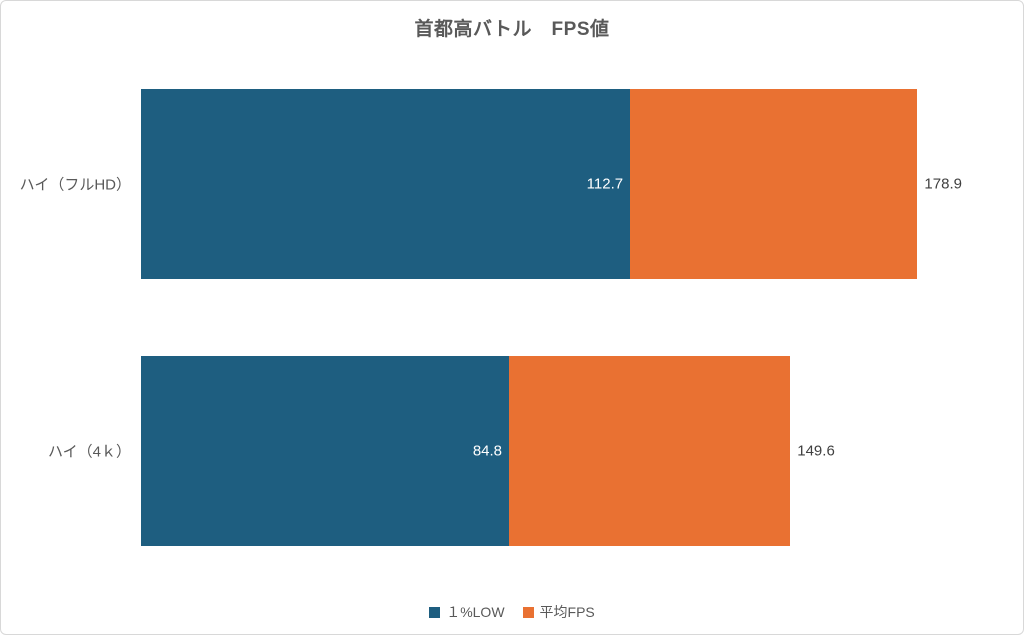 The image size is (1024, 635). Describe the element at coordinates (325, 451) in the screenshot. I see `bar-segment-1pct-low: 84.8` at that location.